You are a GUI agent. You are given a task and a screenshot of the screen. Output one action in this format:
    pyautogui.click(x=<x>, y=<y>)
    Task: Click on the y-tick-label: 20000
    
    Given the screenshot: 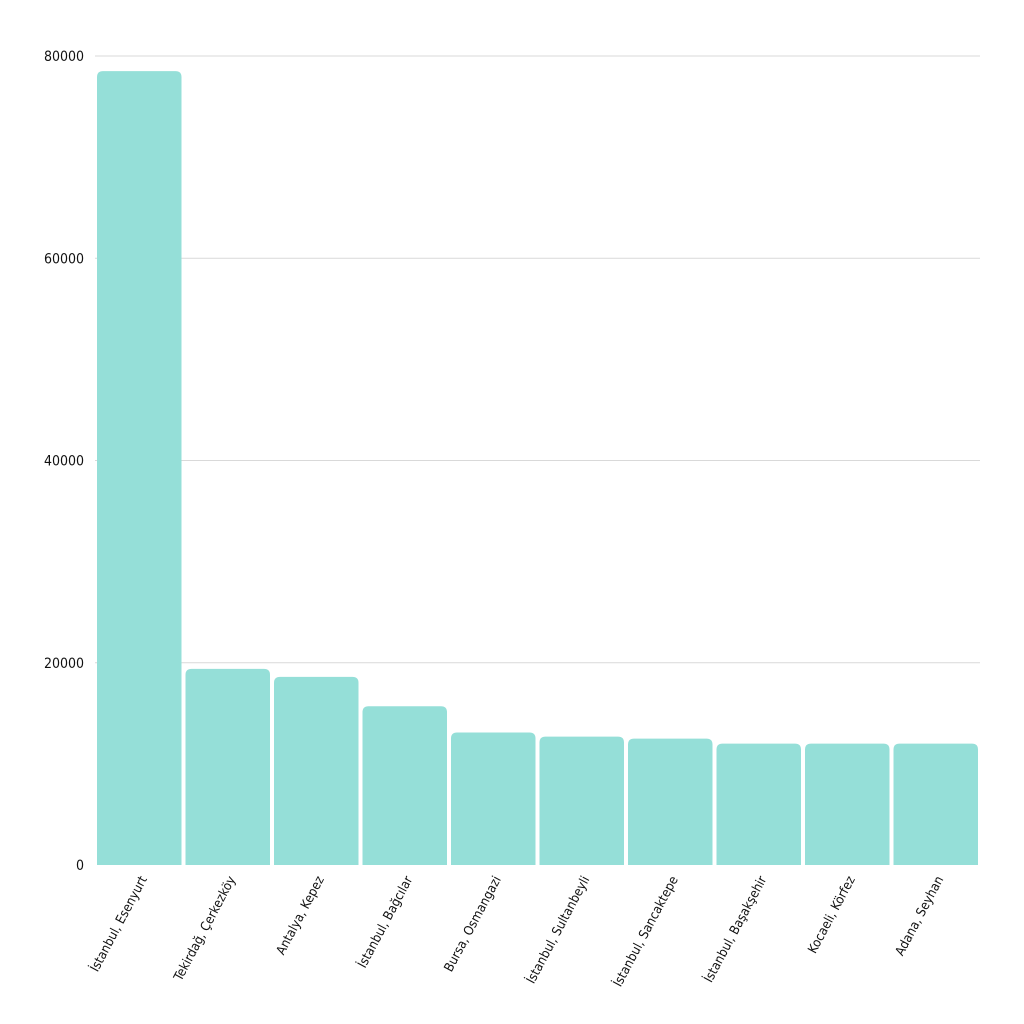 What is the action you would take?
    pyautogui.click(x=64, y=664)
    